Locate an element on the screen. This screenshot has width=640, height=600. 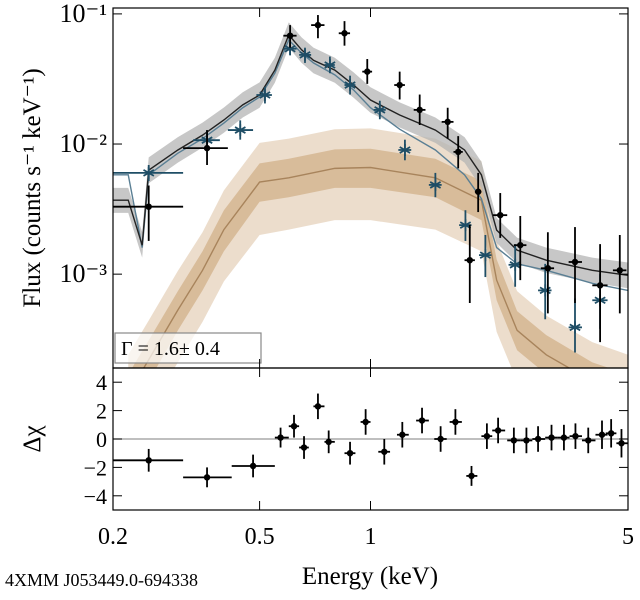
caption: 4XMM J053449.0-694338 is located at coordinates (101, 580).